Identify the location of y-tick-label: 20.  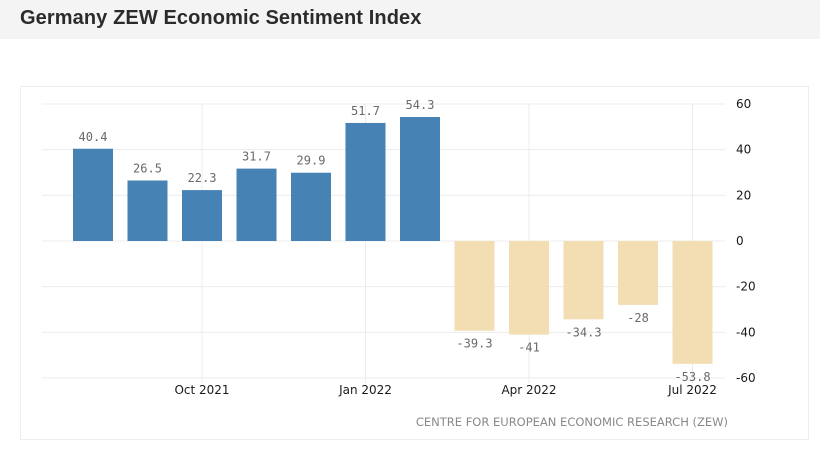
(743, 195).